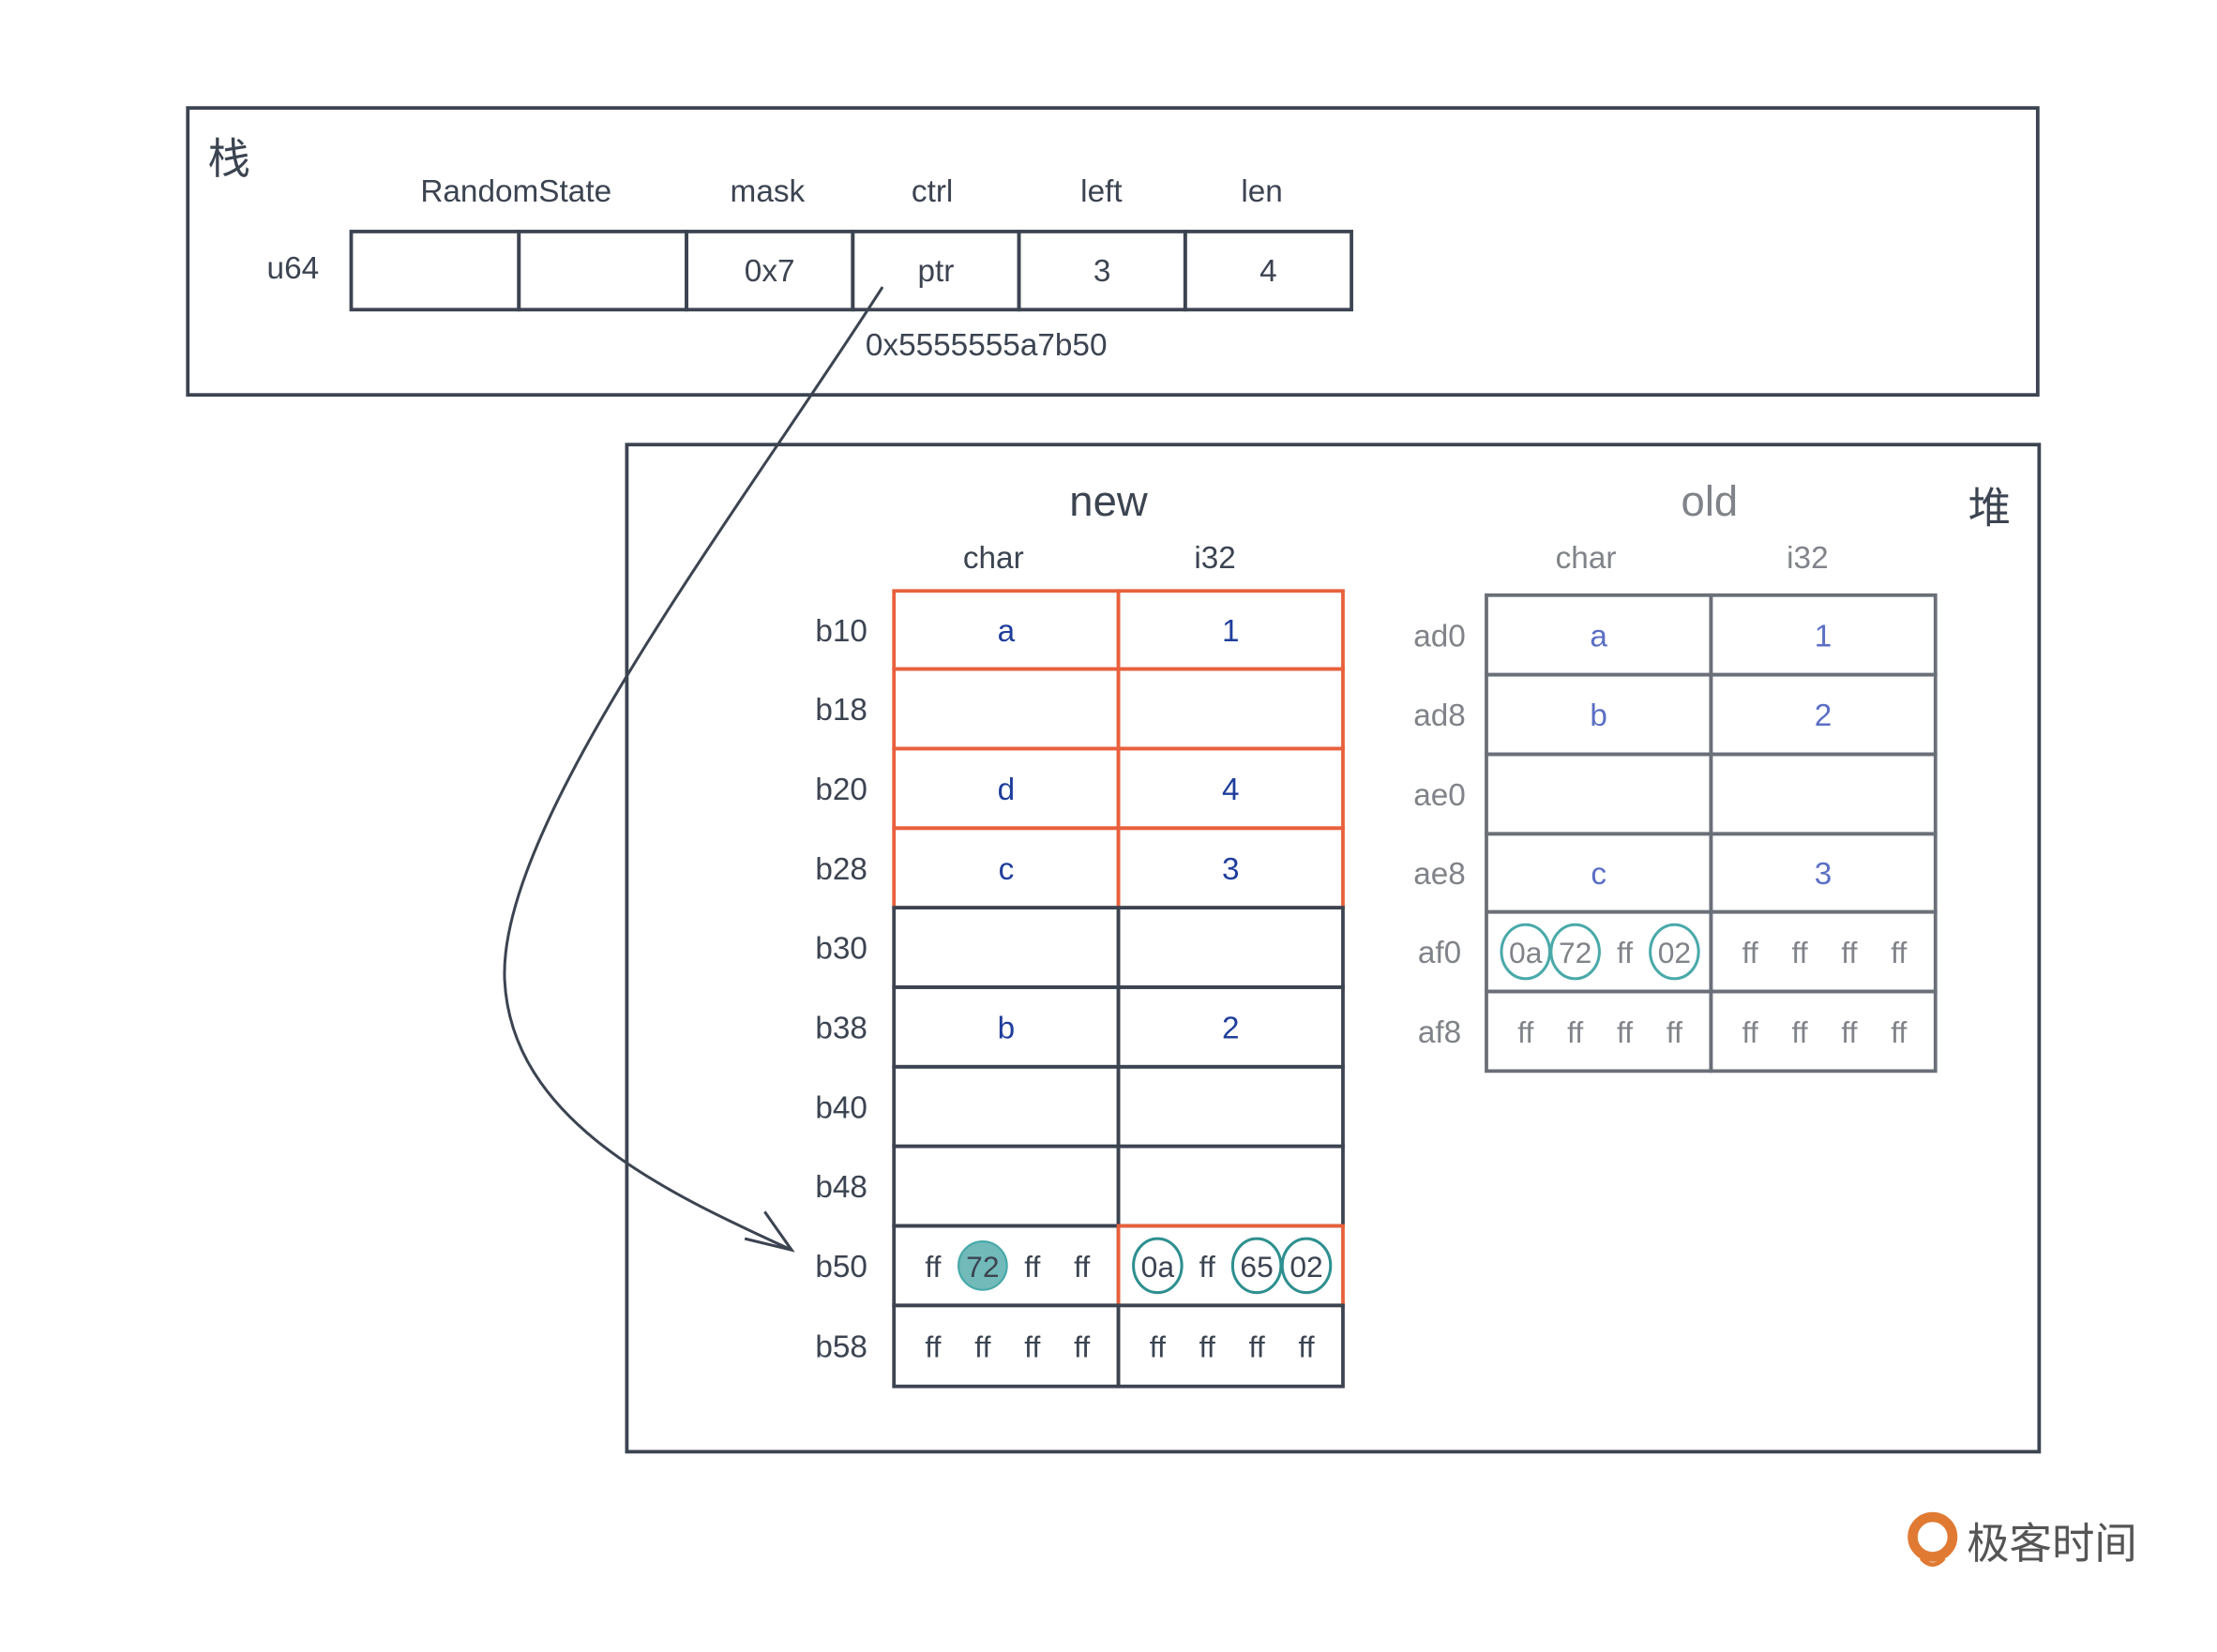 The height and width of the screenshot is (1652, 2217). Describe the element at coordinates (1080, 947) in the screenshot. I see `table-row: b30` at that location.